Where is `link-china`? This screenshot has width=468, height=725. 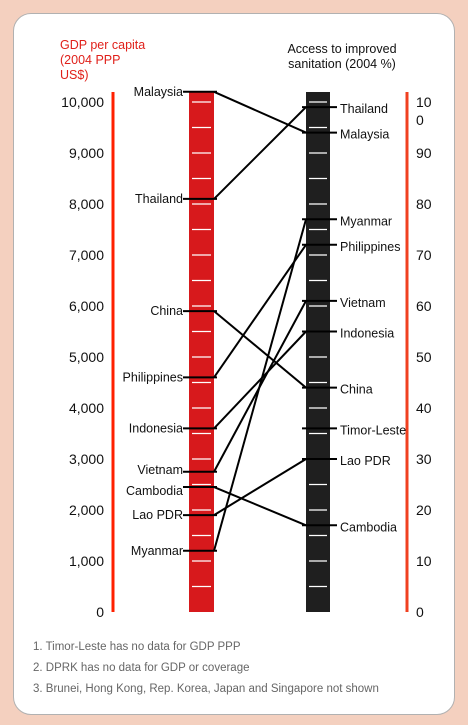
link-china is located at coordinates (260, 349).